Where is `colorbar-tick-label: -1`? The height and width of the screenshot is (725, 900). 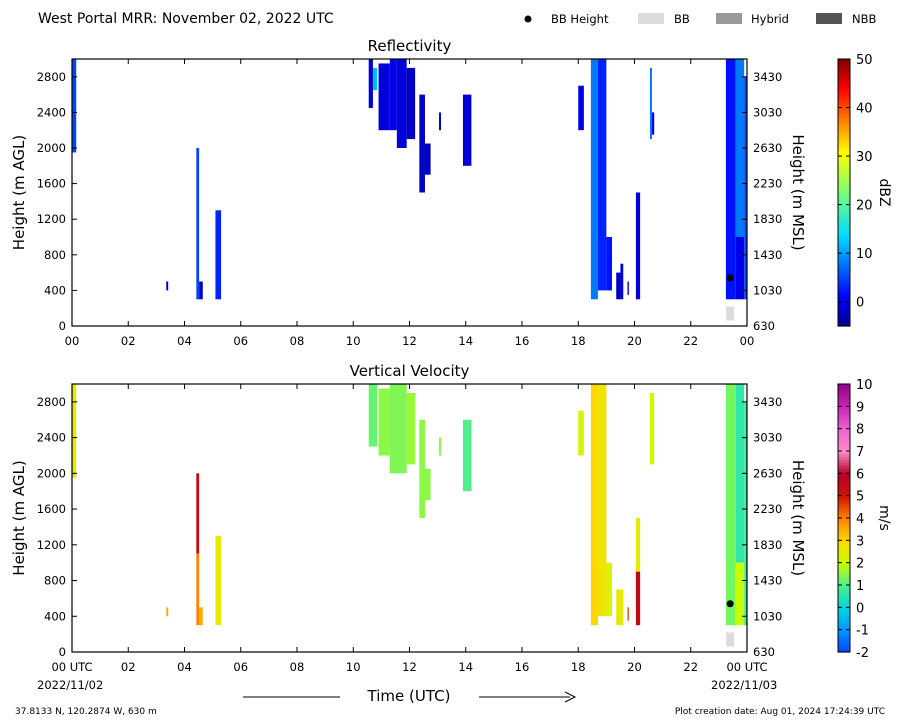 colorbar-tick-label: -1 is located at coordinates (862, 631).